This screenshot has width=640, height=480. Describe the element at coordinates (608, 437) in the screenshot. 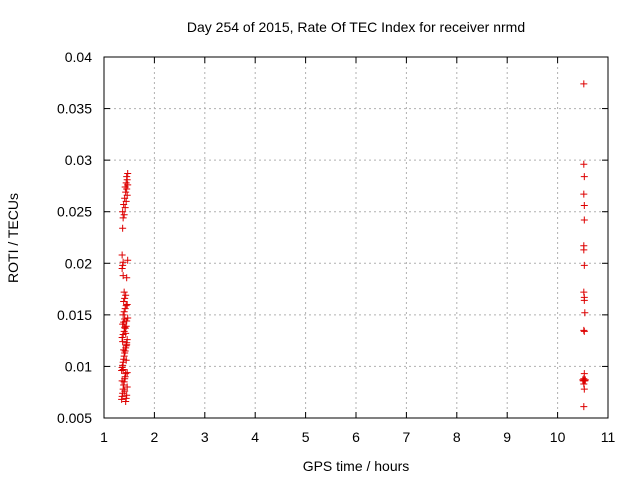

I see `x-tick-label: 11` at that location.